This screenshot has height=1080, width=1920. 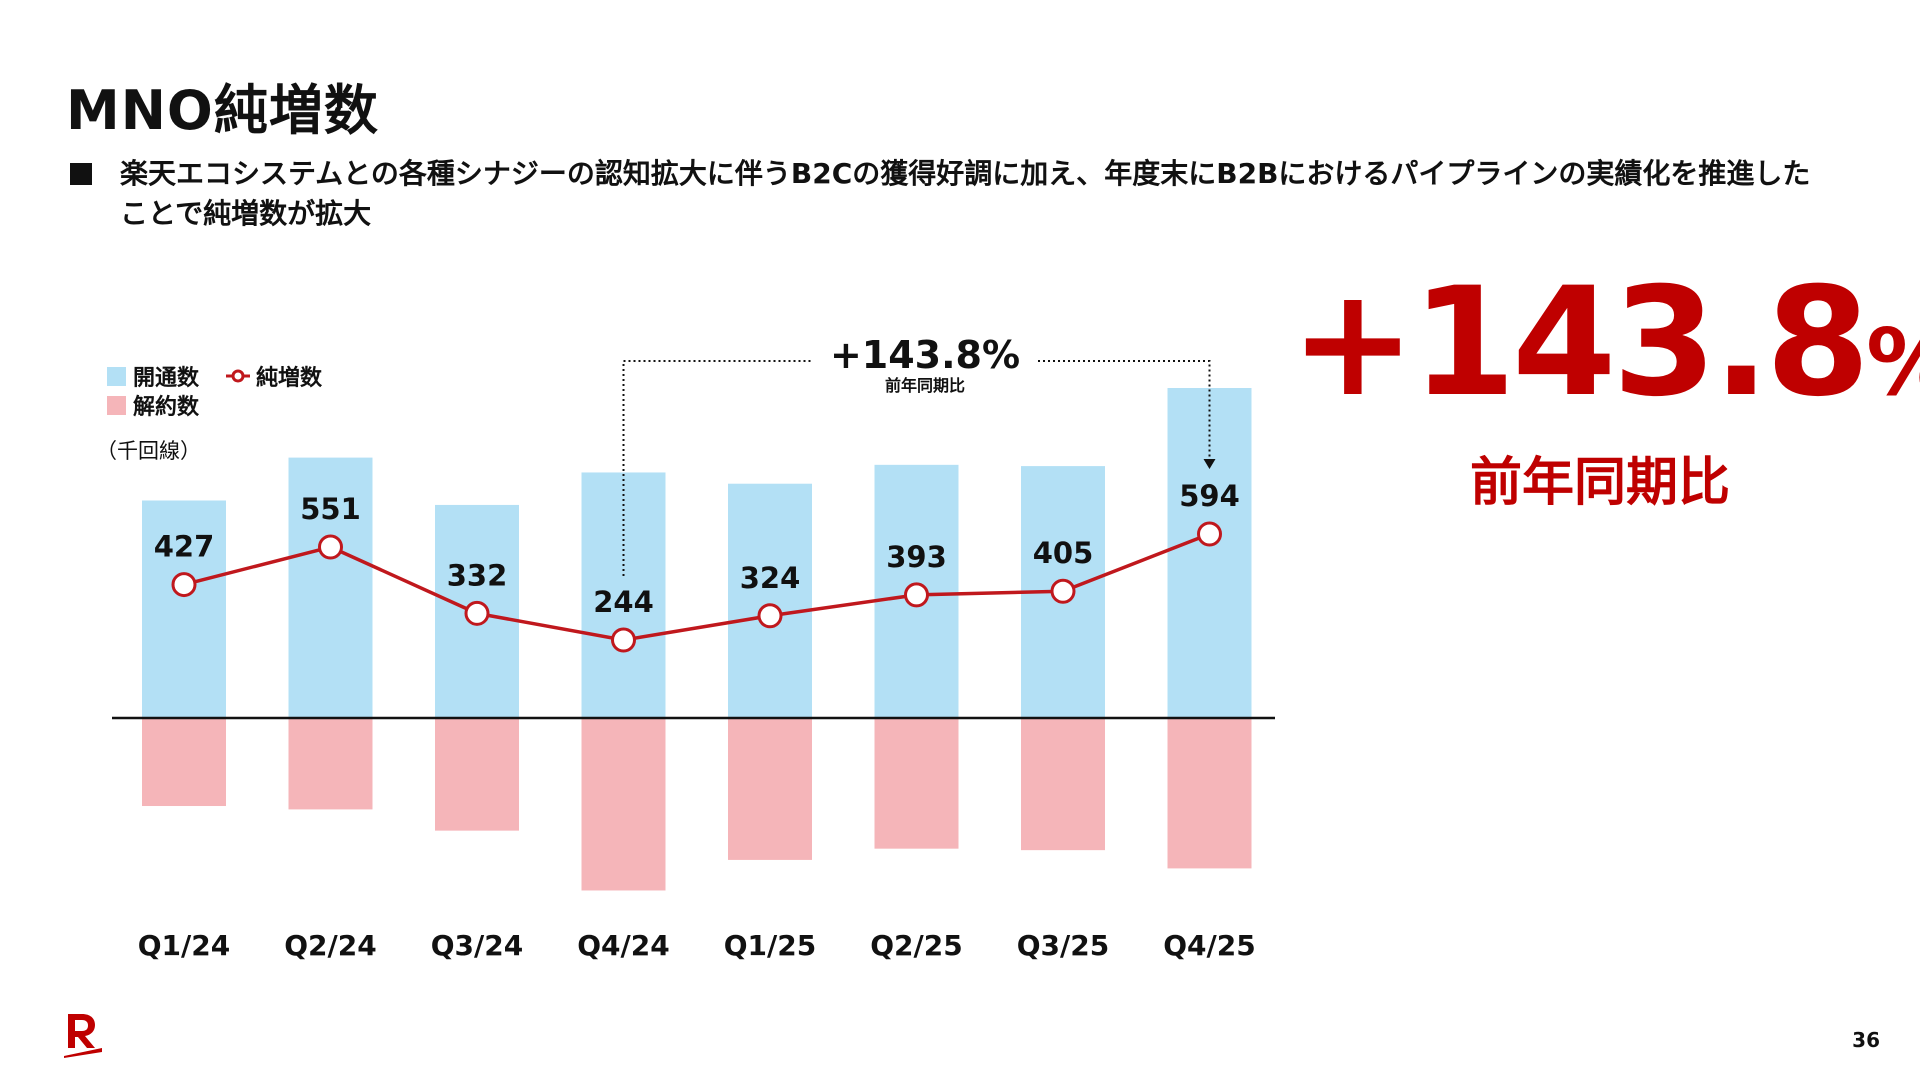 What do you see at coordinates (1063, 945) in the screenshot?
I see `x-tick-label: Q3/25` at bounding box center [1063, 945].